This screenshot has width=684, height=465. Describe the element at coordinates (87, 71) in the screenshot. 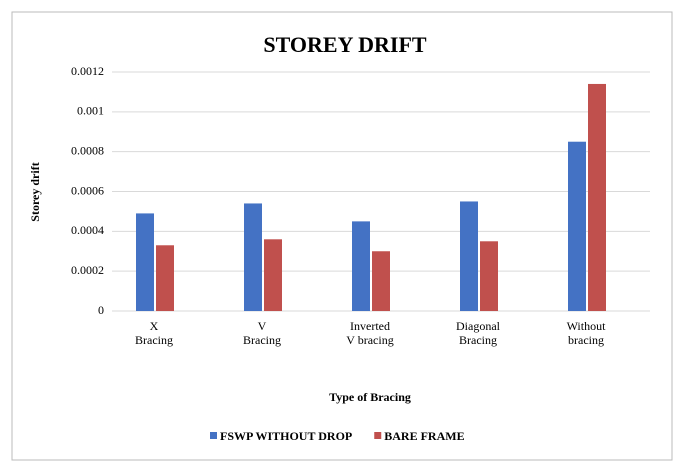

I see `y-tick-label: 0.0012` at that location.